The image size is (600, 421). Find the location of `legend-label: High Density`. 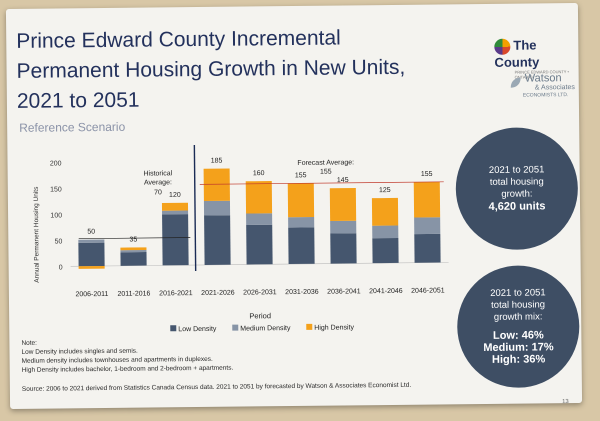

legend-label: High Density is located at coordinates (334, 327).